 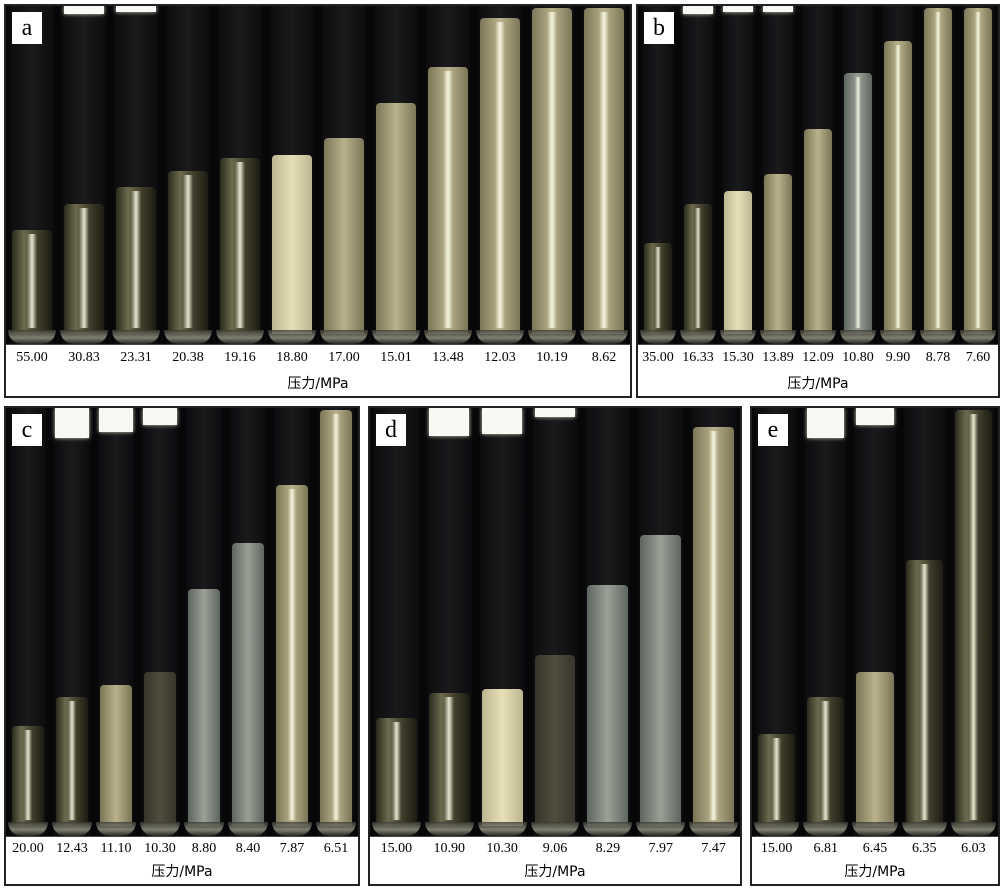 I want to click on panel-label: c, so click(x=27, y=430).